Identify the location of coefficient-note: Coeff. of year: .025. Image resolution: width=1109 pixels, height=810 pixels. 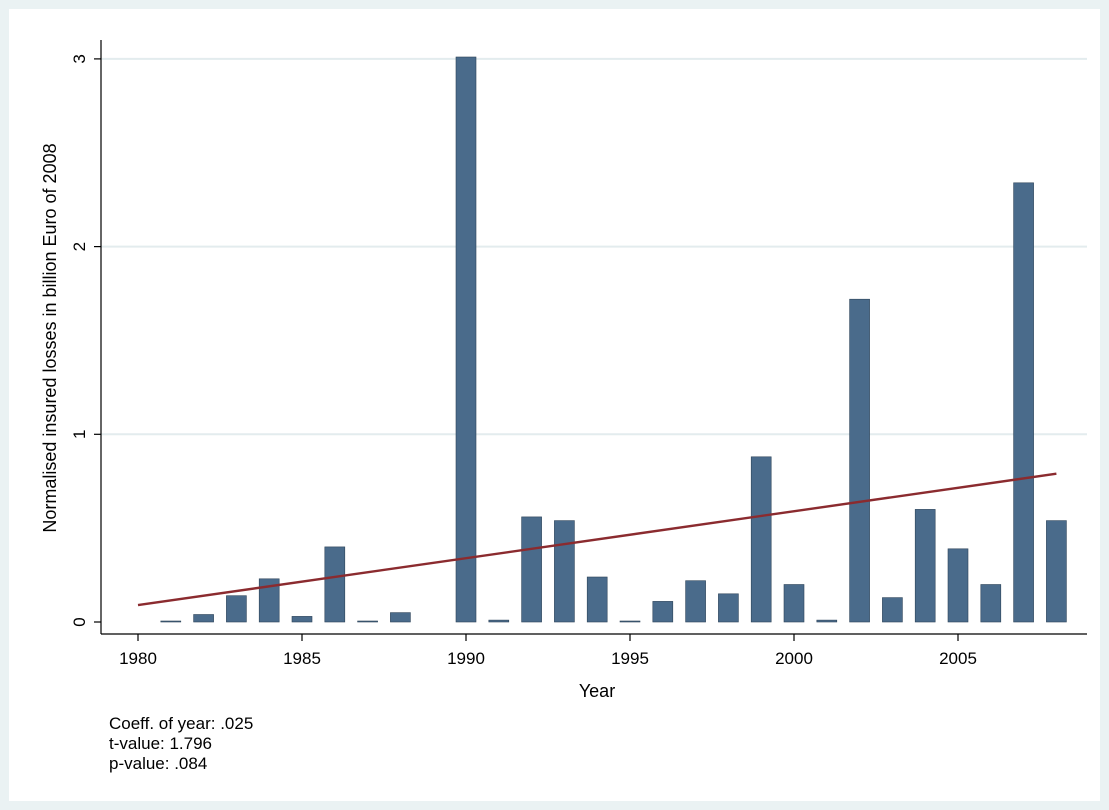
(181, 723).